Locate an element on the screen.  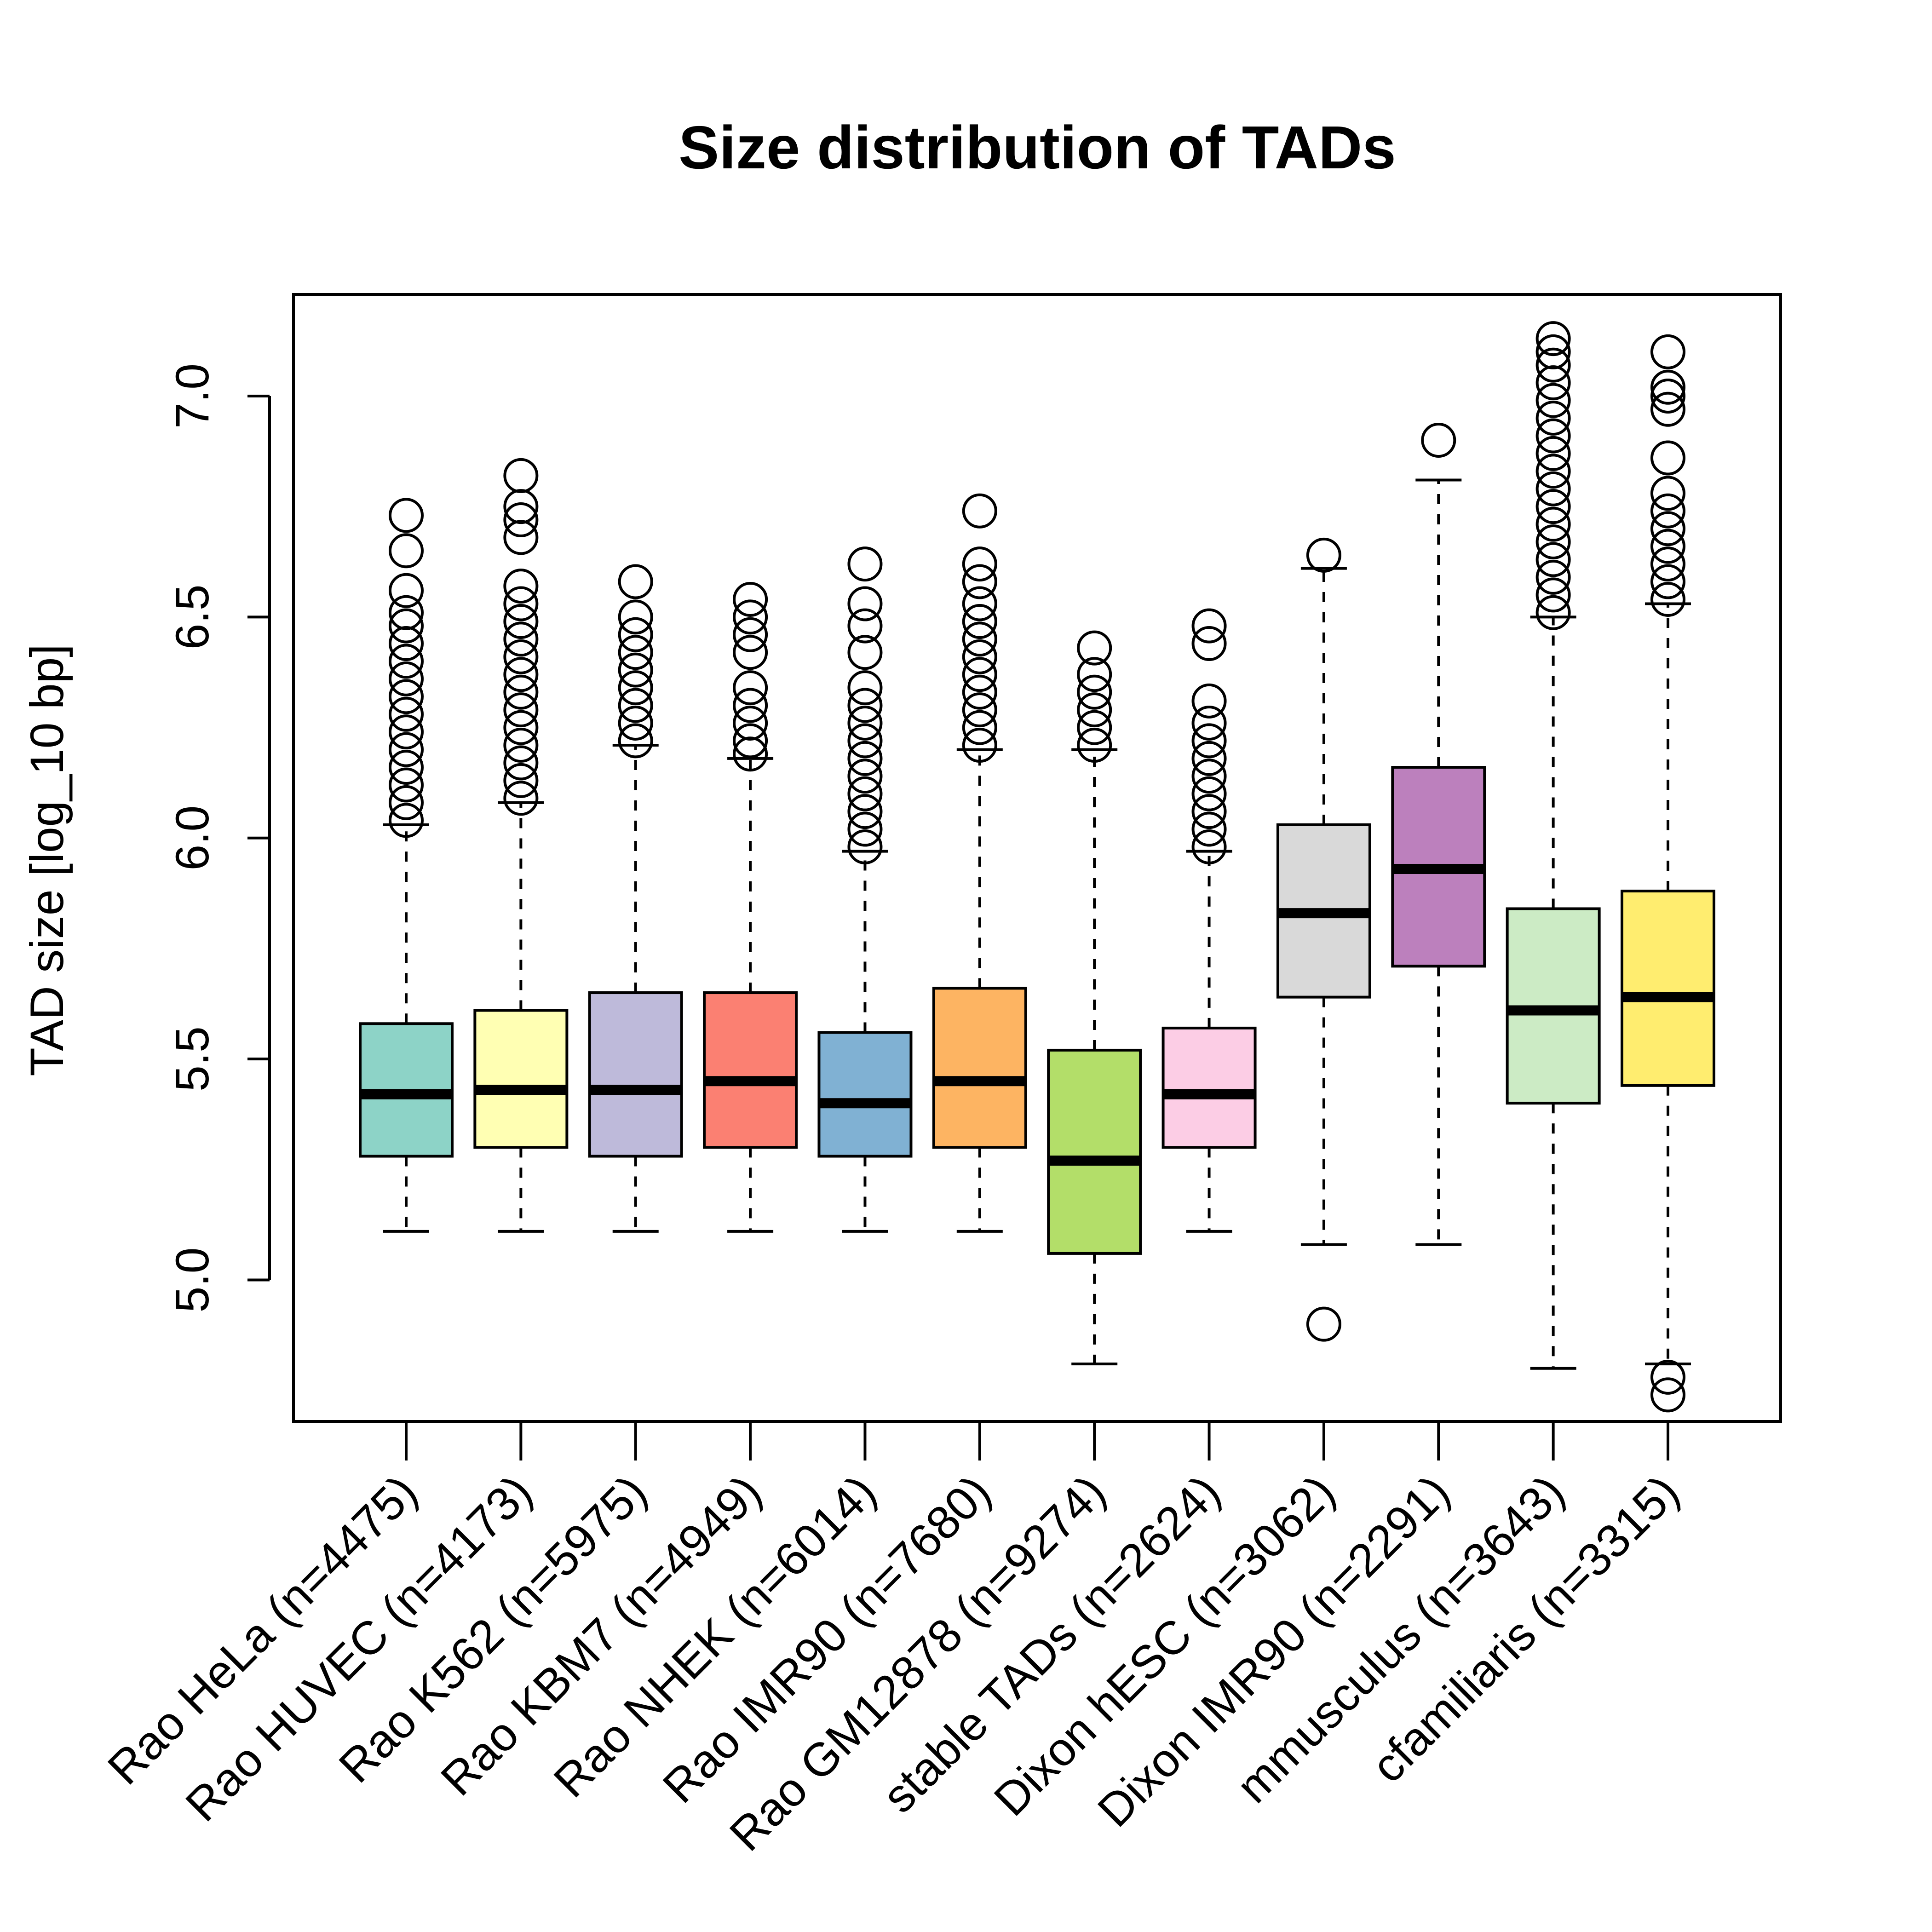
y-tick-label: 6.5 is located at coordinates (192, 617).